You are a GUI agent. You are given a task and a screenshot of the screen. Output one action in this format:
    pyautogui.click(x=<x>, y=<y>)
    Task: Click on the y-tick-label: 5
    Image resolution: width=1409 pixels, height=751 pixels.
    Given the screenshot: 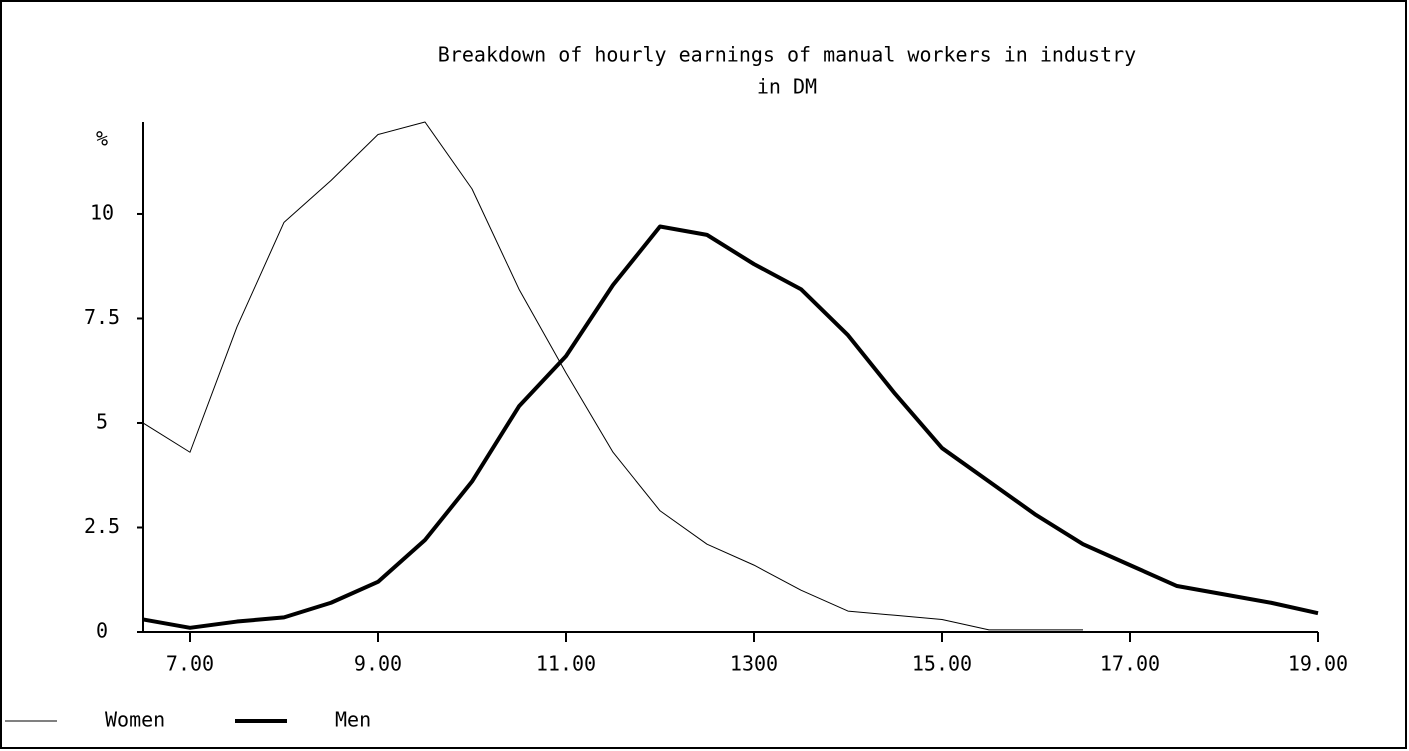 What is the action you would take?
    pyautogui.click(x=102, y=421)
    